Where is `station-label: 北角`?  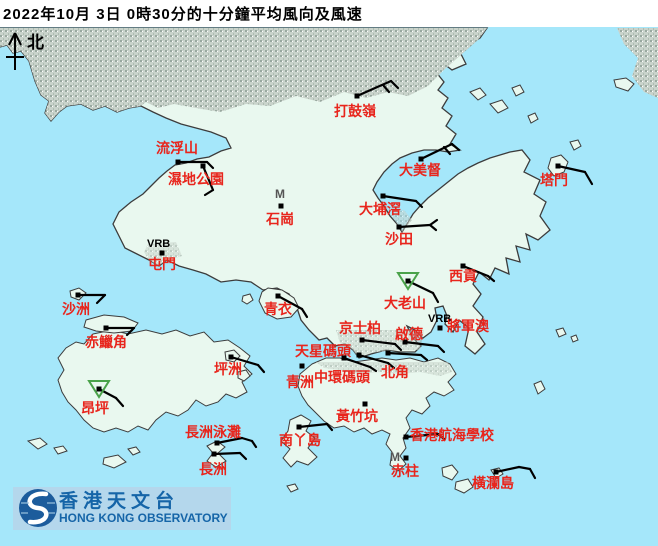
station-label: 北角 is located at coordinates (395, 372).